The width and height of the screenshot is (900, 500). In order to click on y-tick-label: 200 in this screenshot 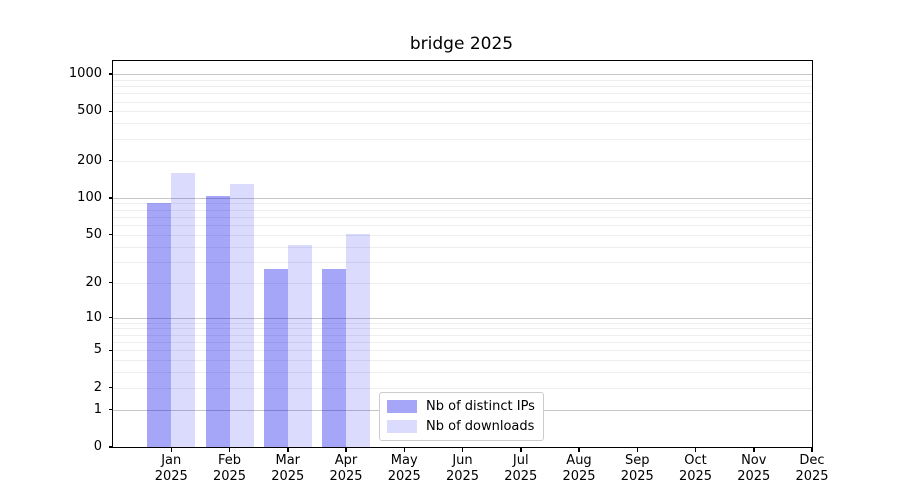, I will do `click(89, 160)`.